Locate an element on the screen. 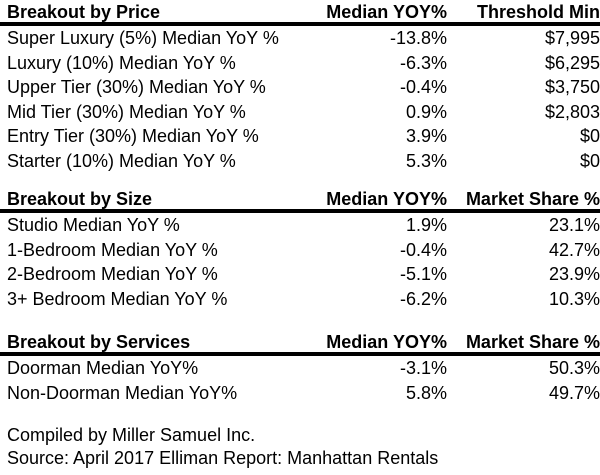  table-row: Doorman Median YoY% -3.1% 50.3% is located at coordinates (300, 367).